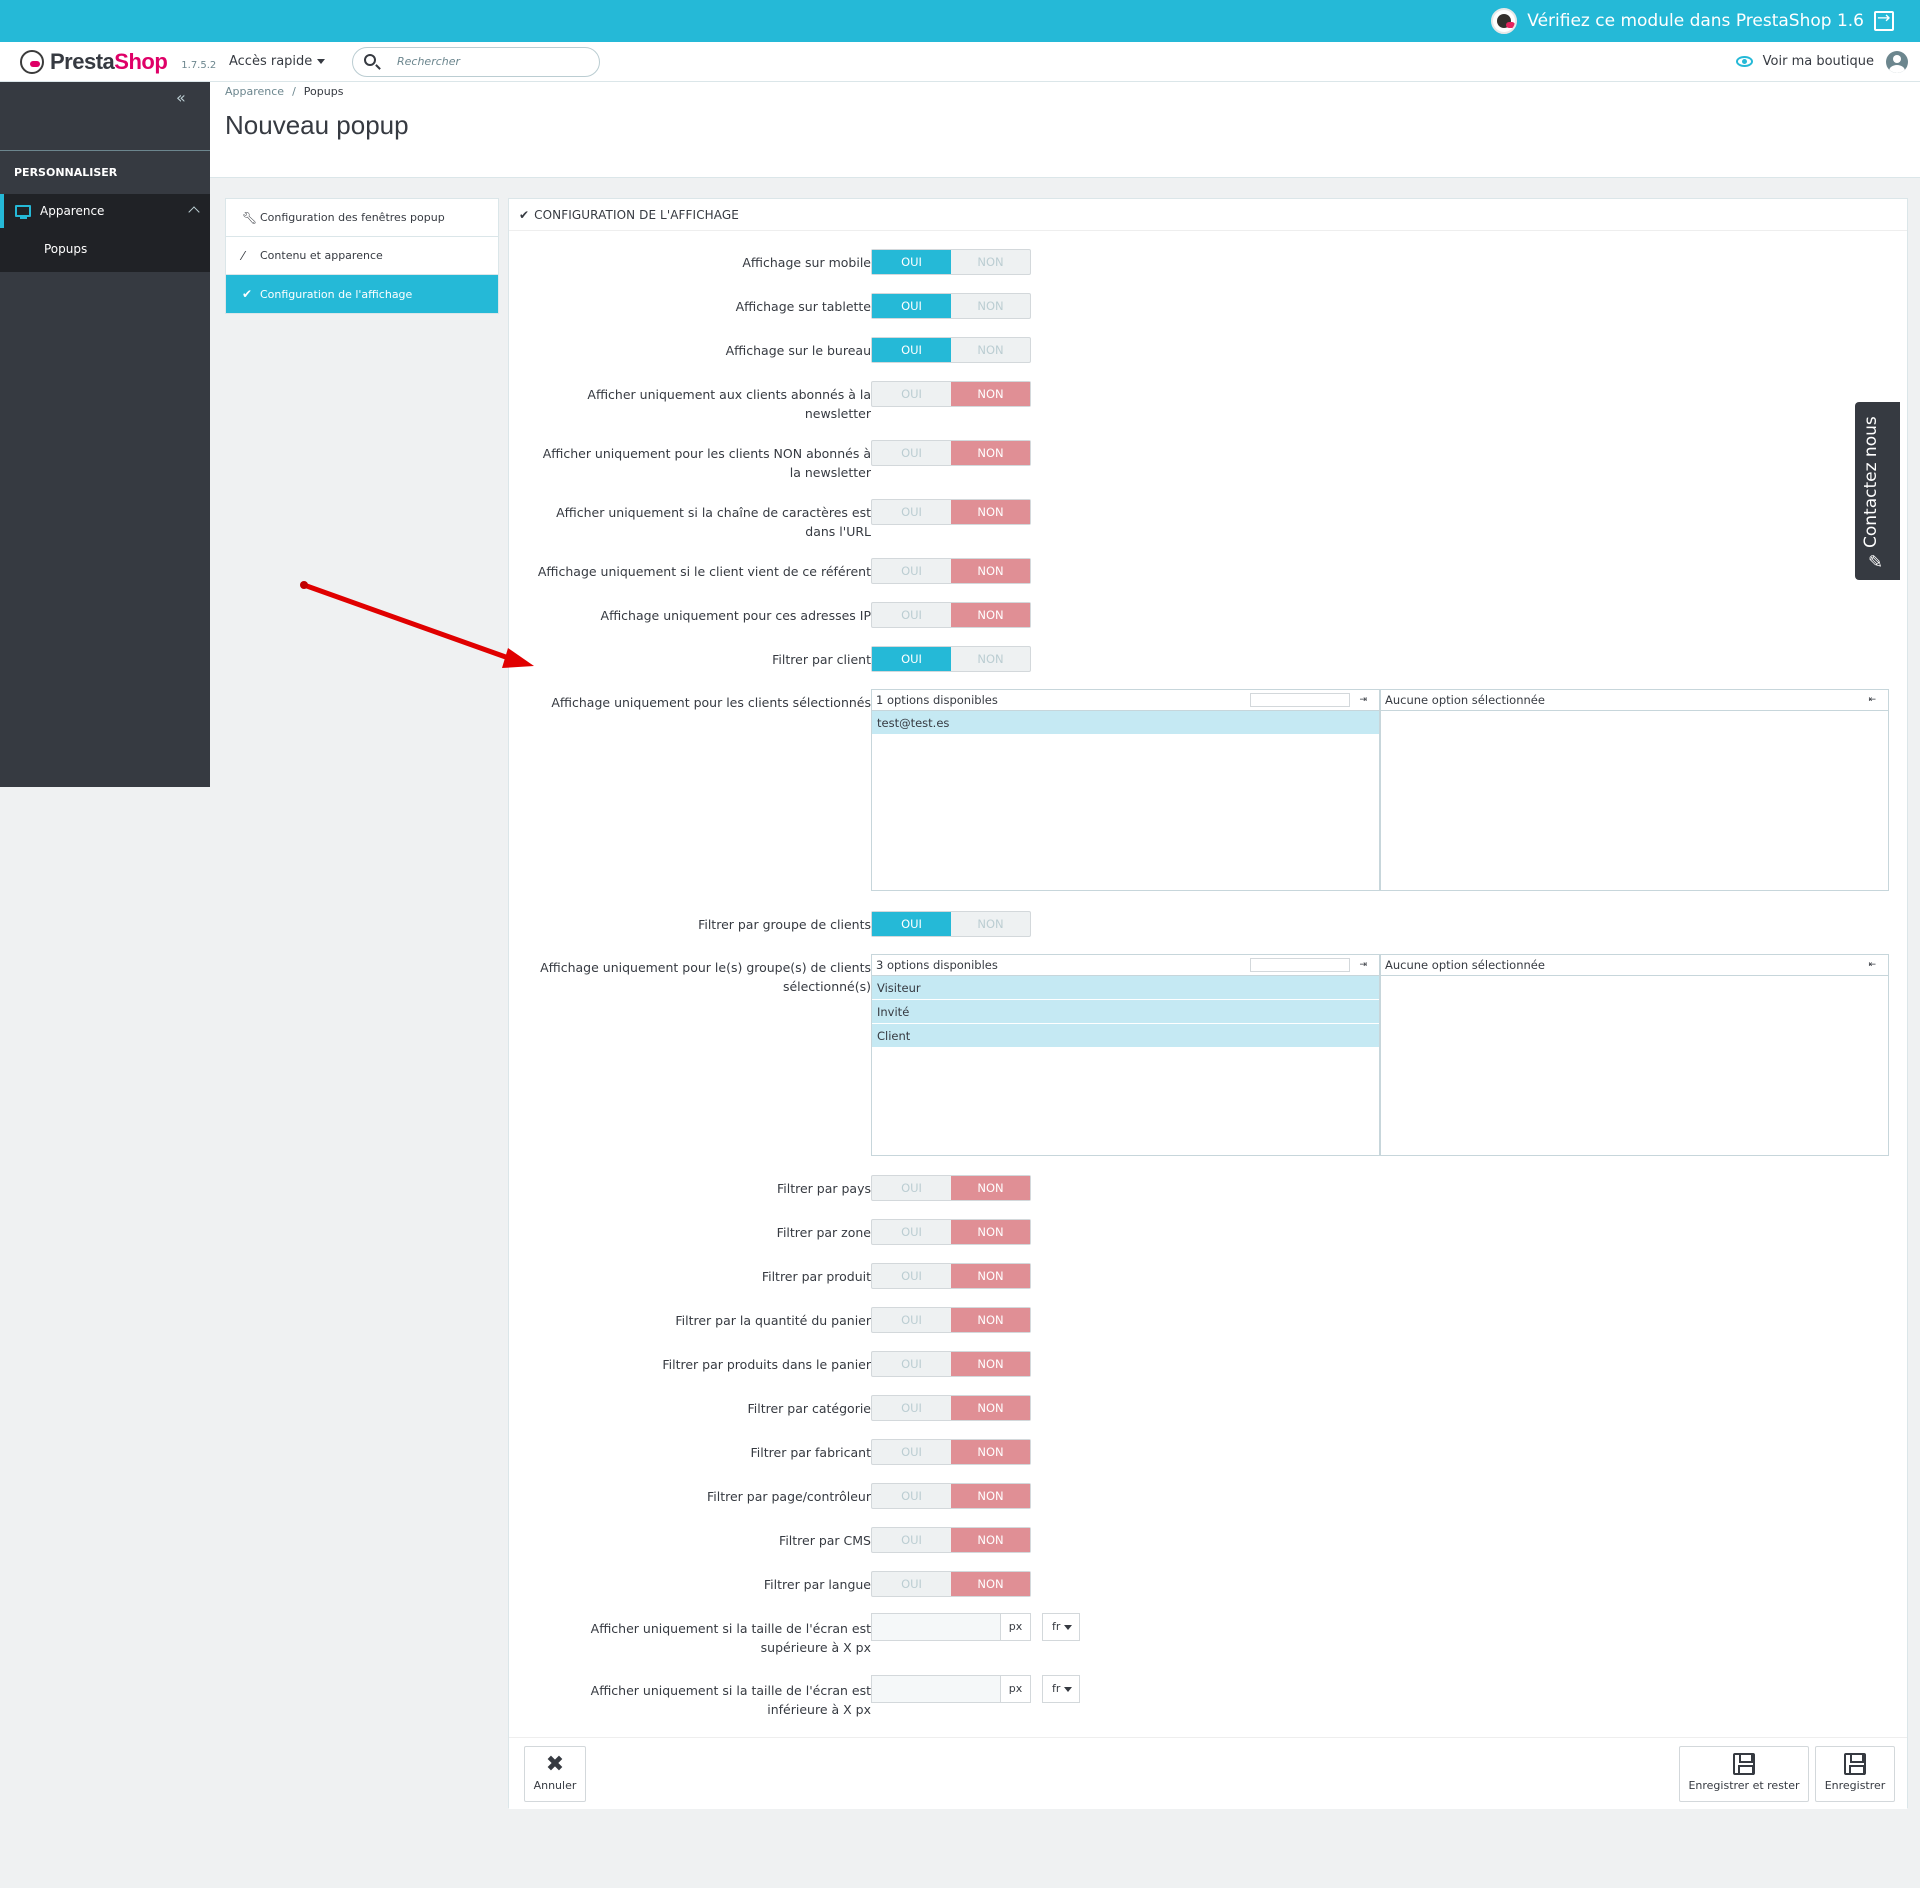 This screenshot has height=1888, width=1920. I want to click on list-item: Client, so click(1125, 1036).